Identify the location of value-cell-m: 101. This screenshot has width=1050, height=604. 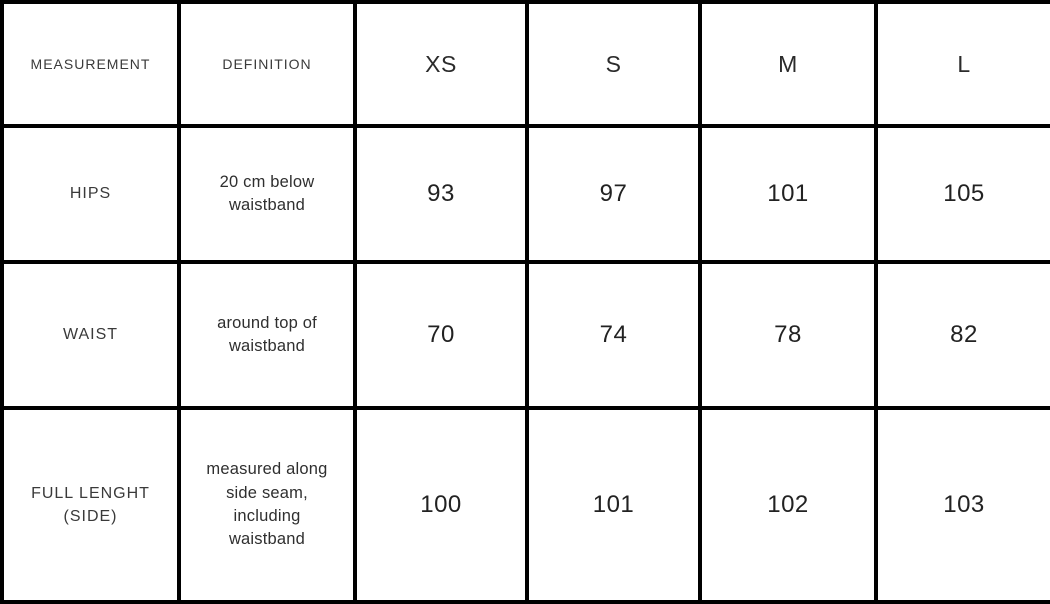
(788, 194).